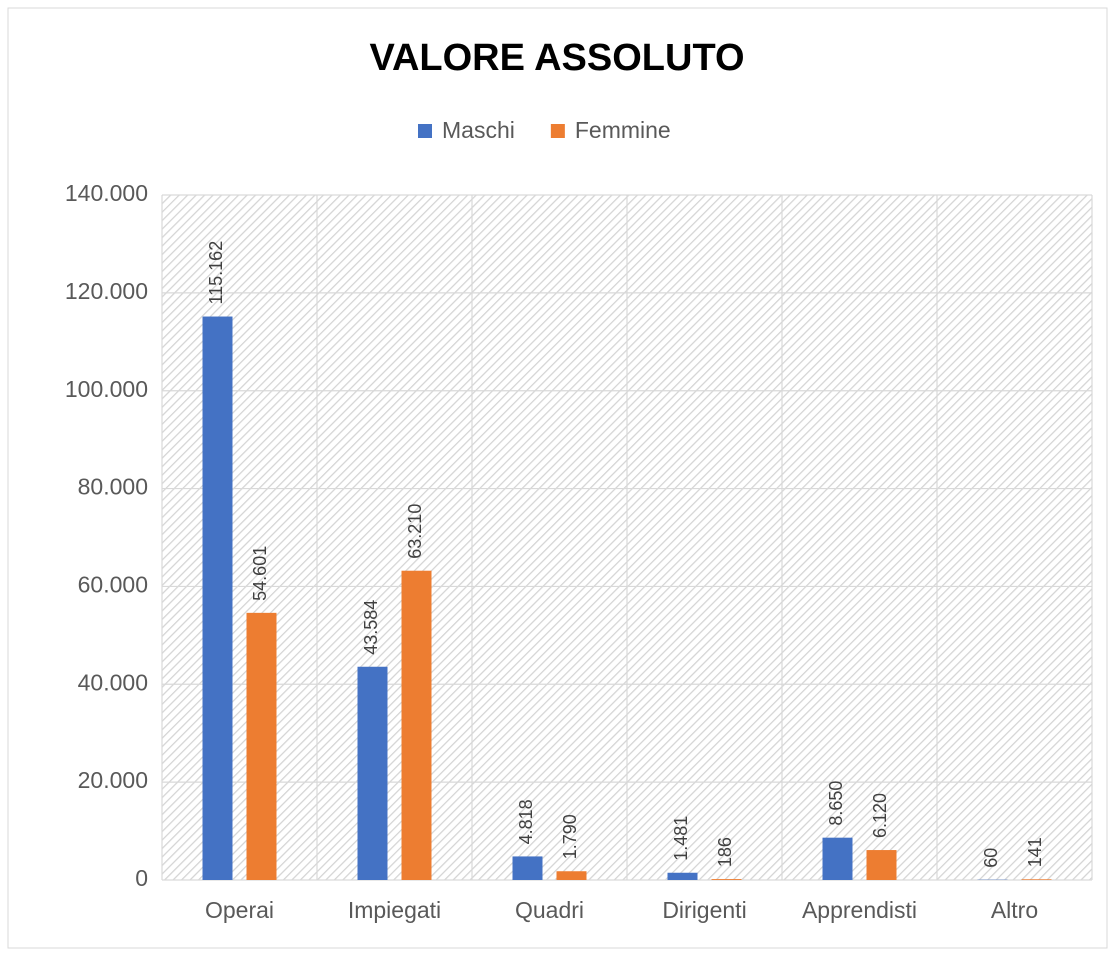  I want to click on data-label: 60, so click(991, 858).